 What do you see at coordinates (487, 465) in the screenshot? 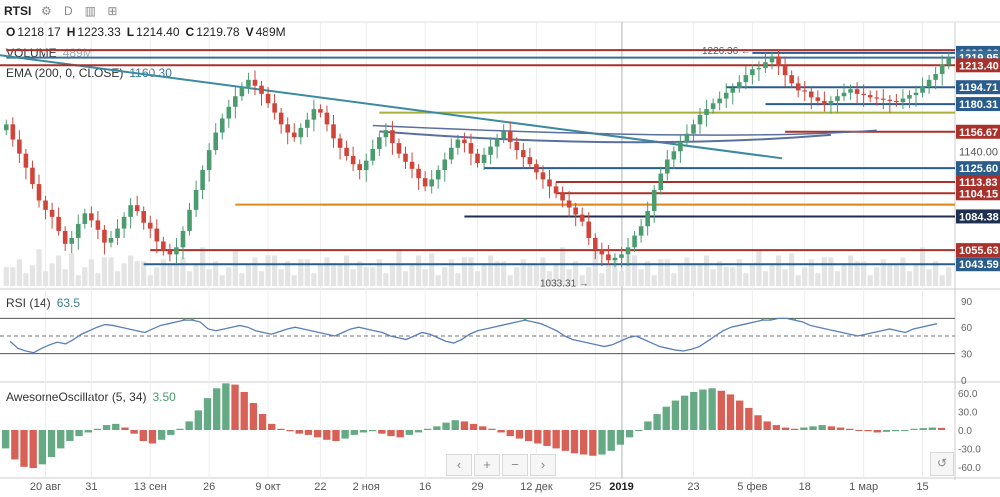
I see `zoom-in-button: +` at bounding box center [487, 465].